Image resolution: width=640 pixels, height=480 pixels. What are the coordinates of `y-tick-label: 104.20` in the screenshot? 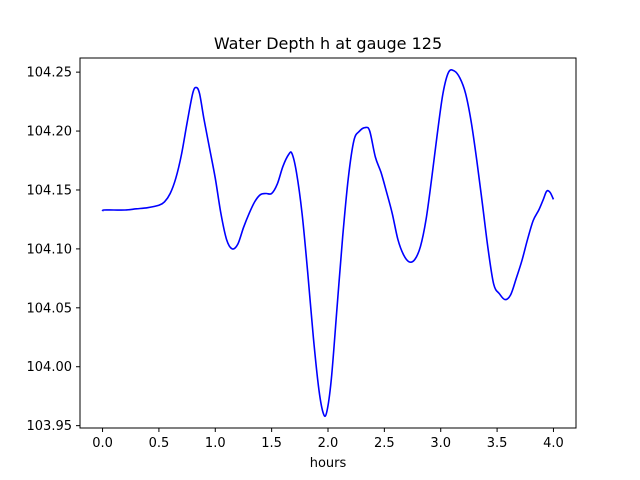 It's located at (50, 132).